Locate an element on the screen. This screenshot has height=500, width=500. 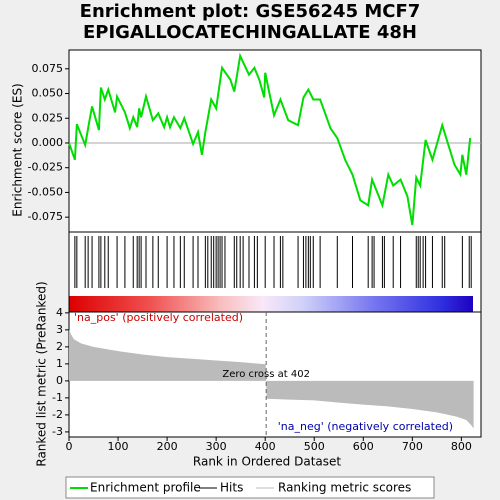
x-tick-label: 600 is located at coordinates (363, 446).